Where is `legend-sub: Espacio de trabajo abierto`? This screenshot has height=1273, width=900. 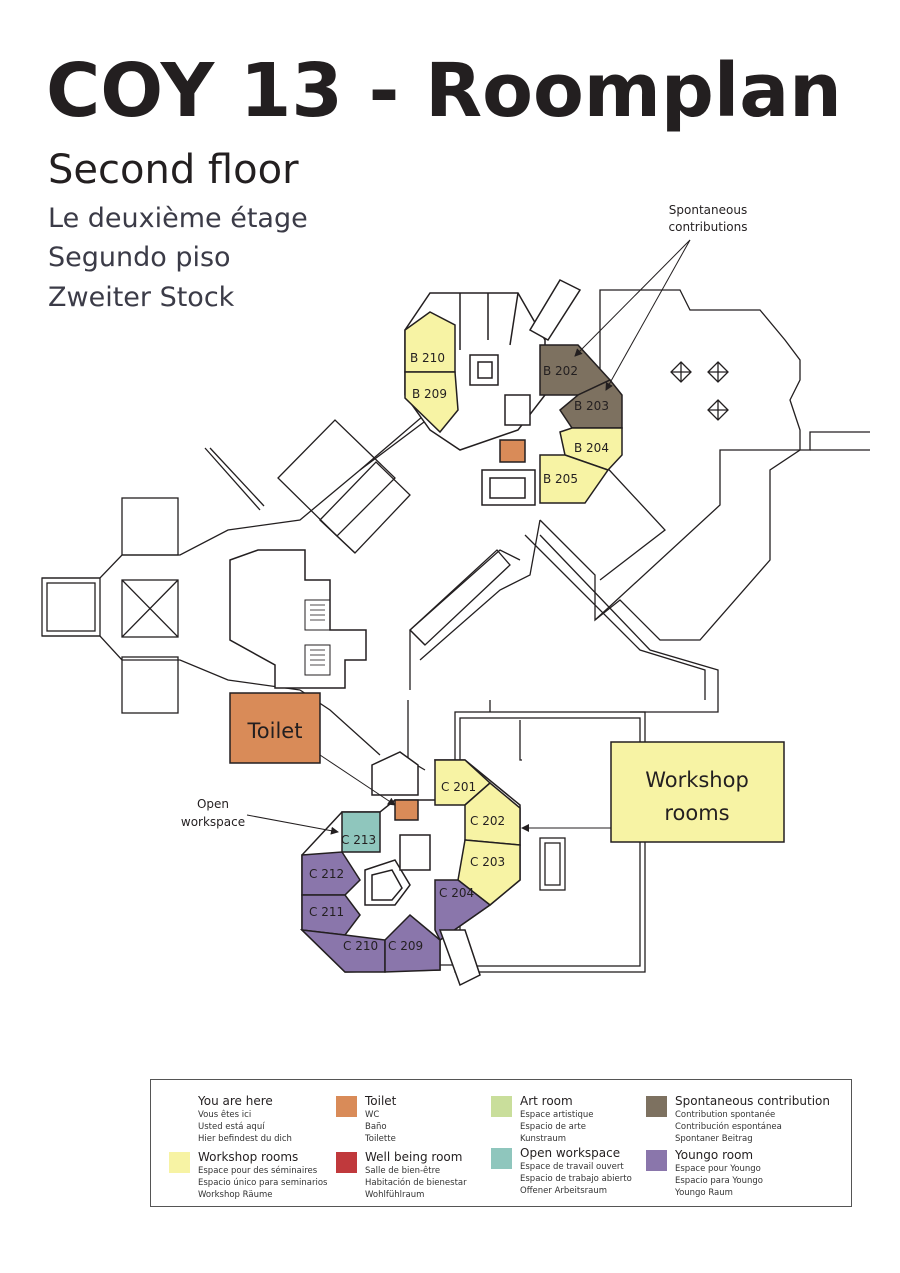 legend-sub: Espacio de trabajo abierto is located at coordinates (576, 1179).